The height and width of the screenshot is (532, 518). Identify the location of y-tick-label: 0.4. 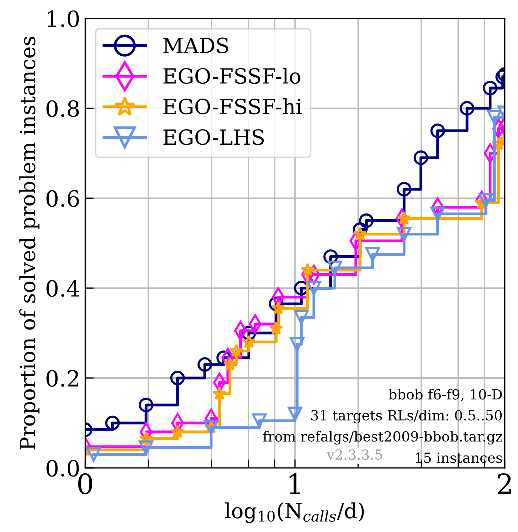
(63, 289).